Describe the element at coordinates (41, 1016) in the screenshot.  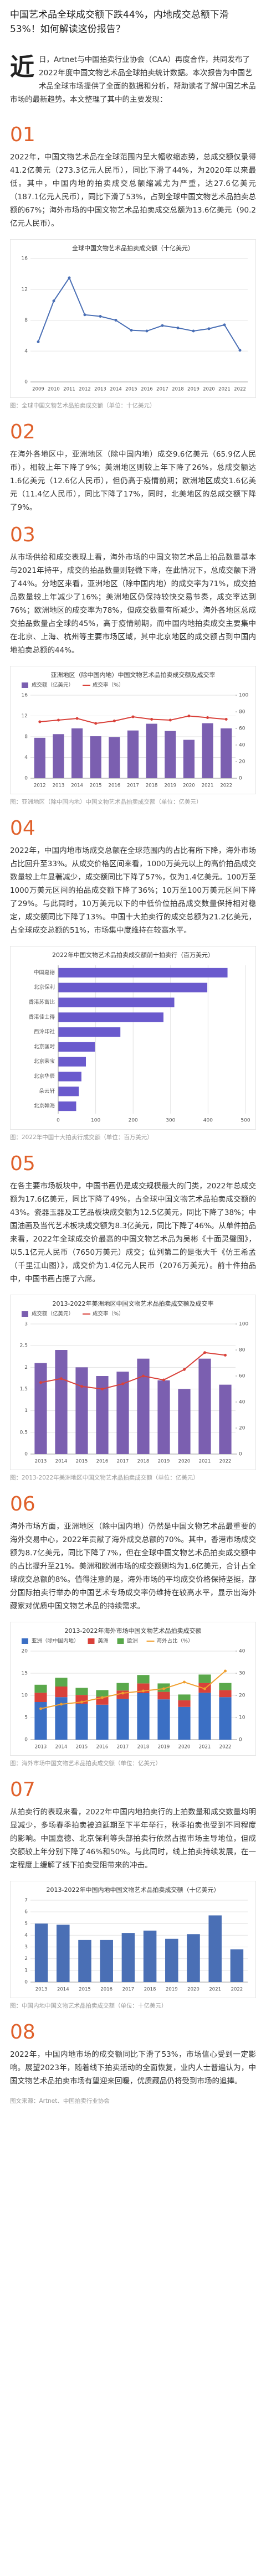
I see `y-tick-label: 香港佳士得` at that location.